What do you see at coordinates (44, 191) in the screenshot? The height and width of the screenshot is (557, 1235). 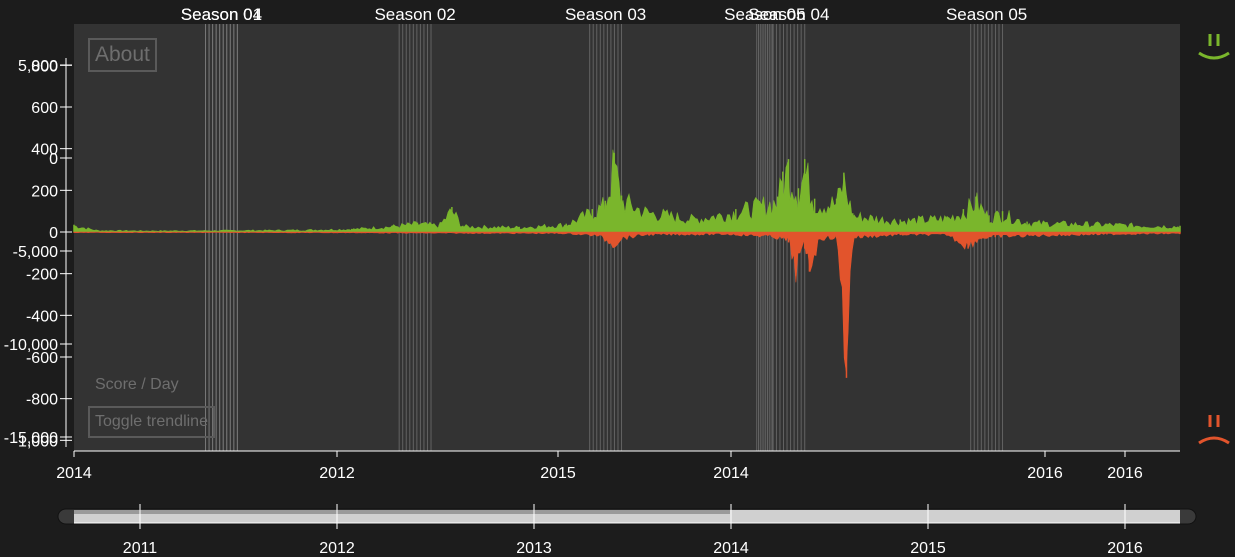 I see `y-tick-label: 200` at bounding box center [44, 191].